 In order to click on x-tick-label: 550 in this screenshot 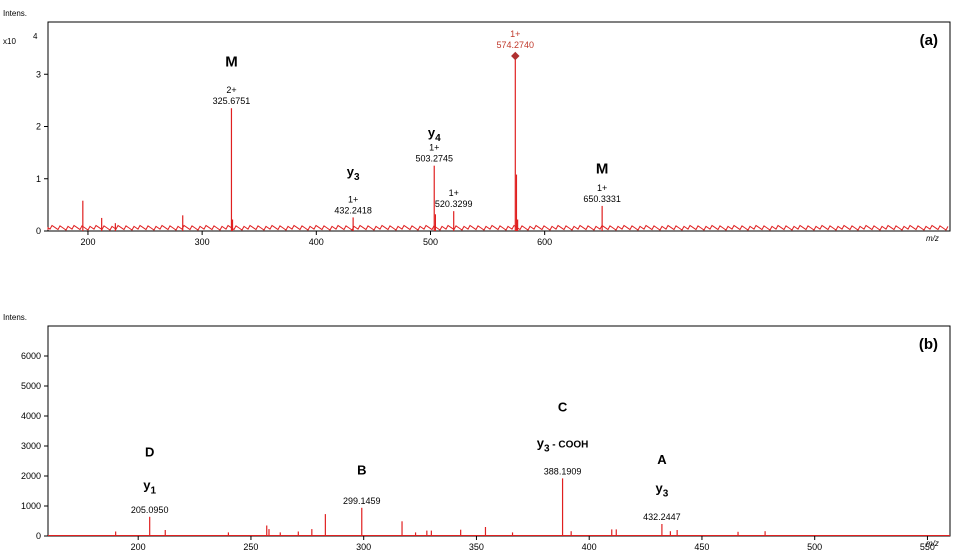, I will do `click(927, 547)`.